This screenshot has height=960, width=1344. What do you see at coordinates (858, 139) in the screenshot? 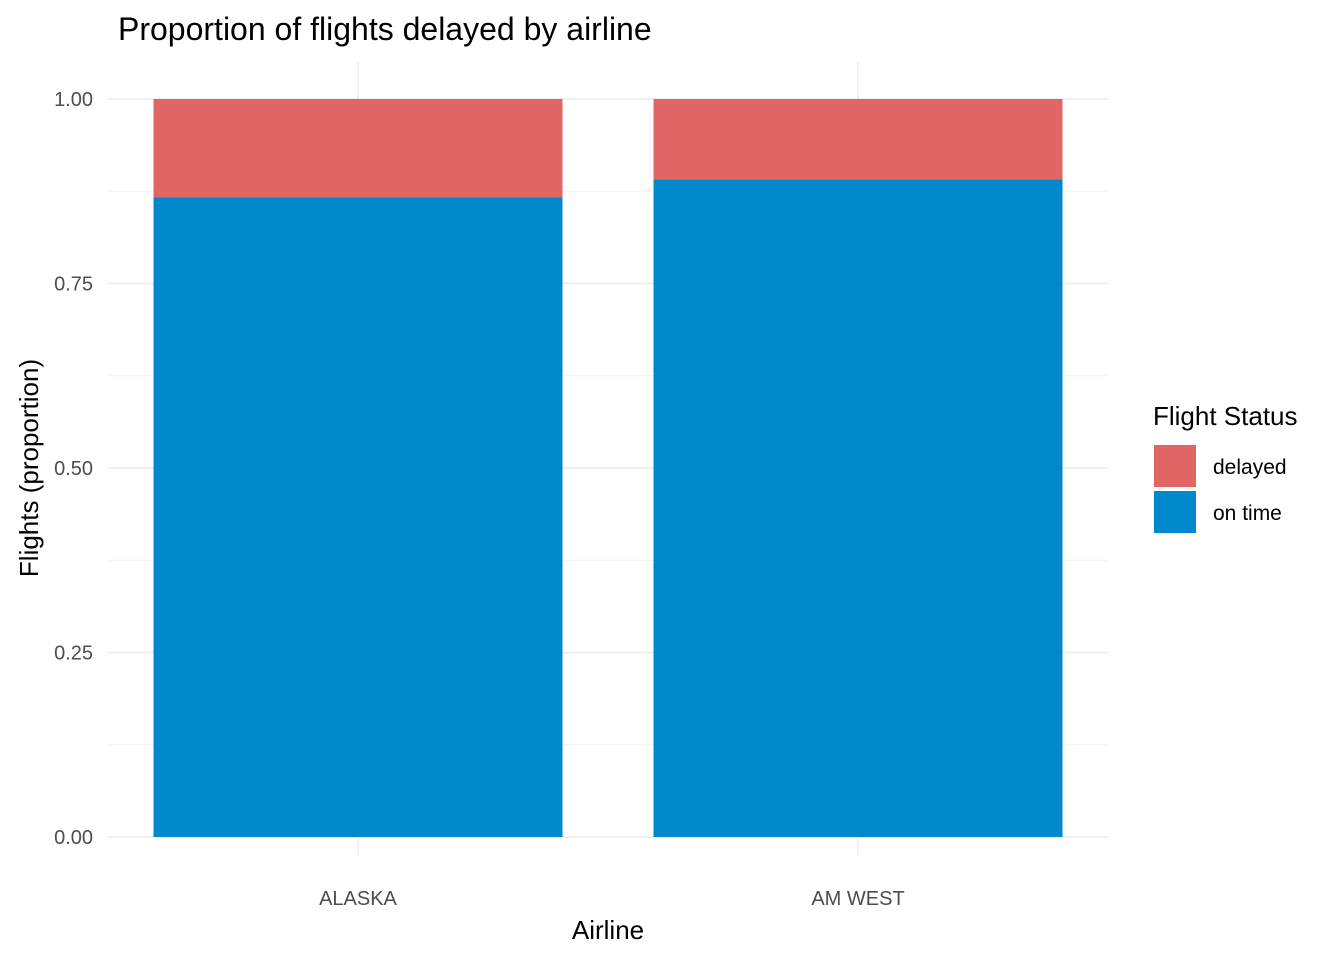
I see `bar-delayed-am-west` at bounding box center [858, 139].